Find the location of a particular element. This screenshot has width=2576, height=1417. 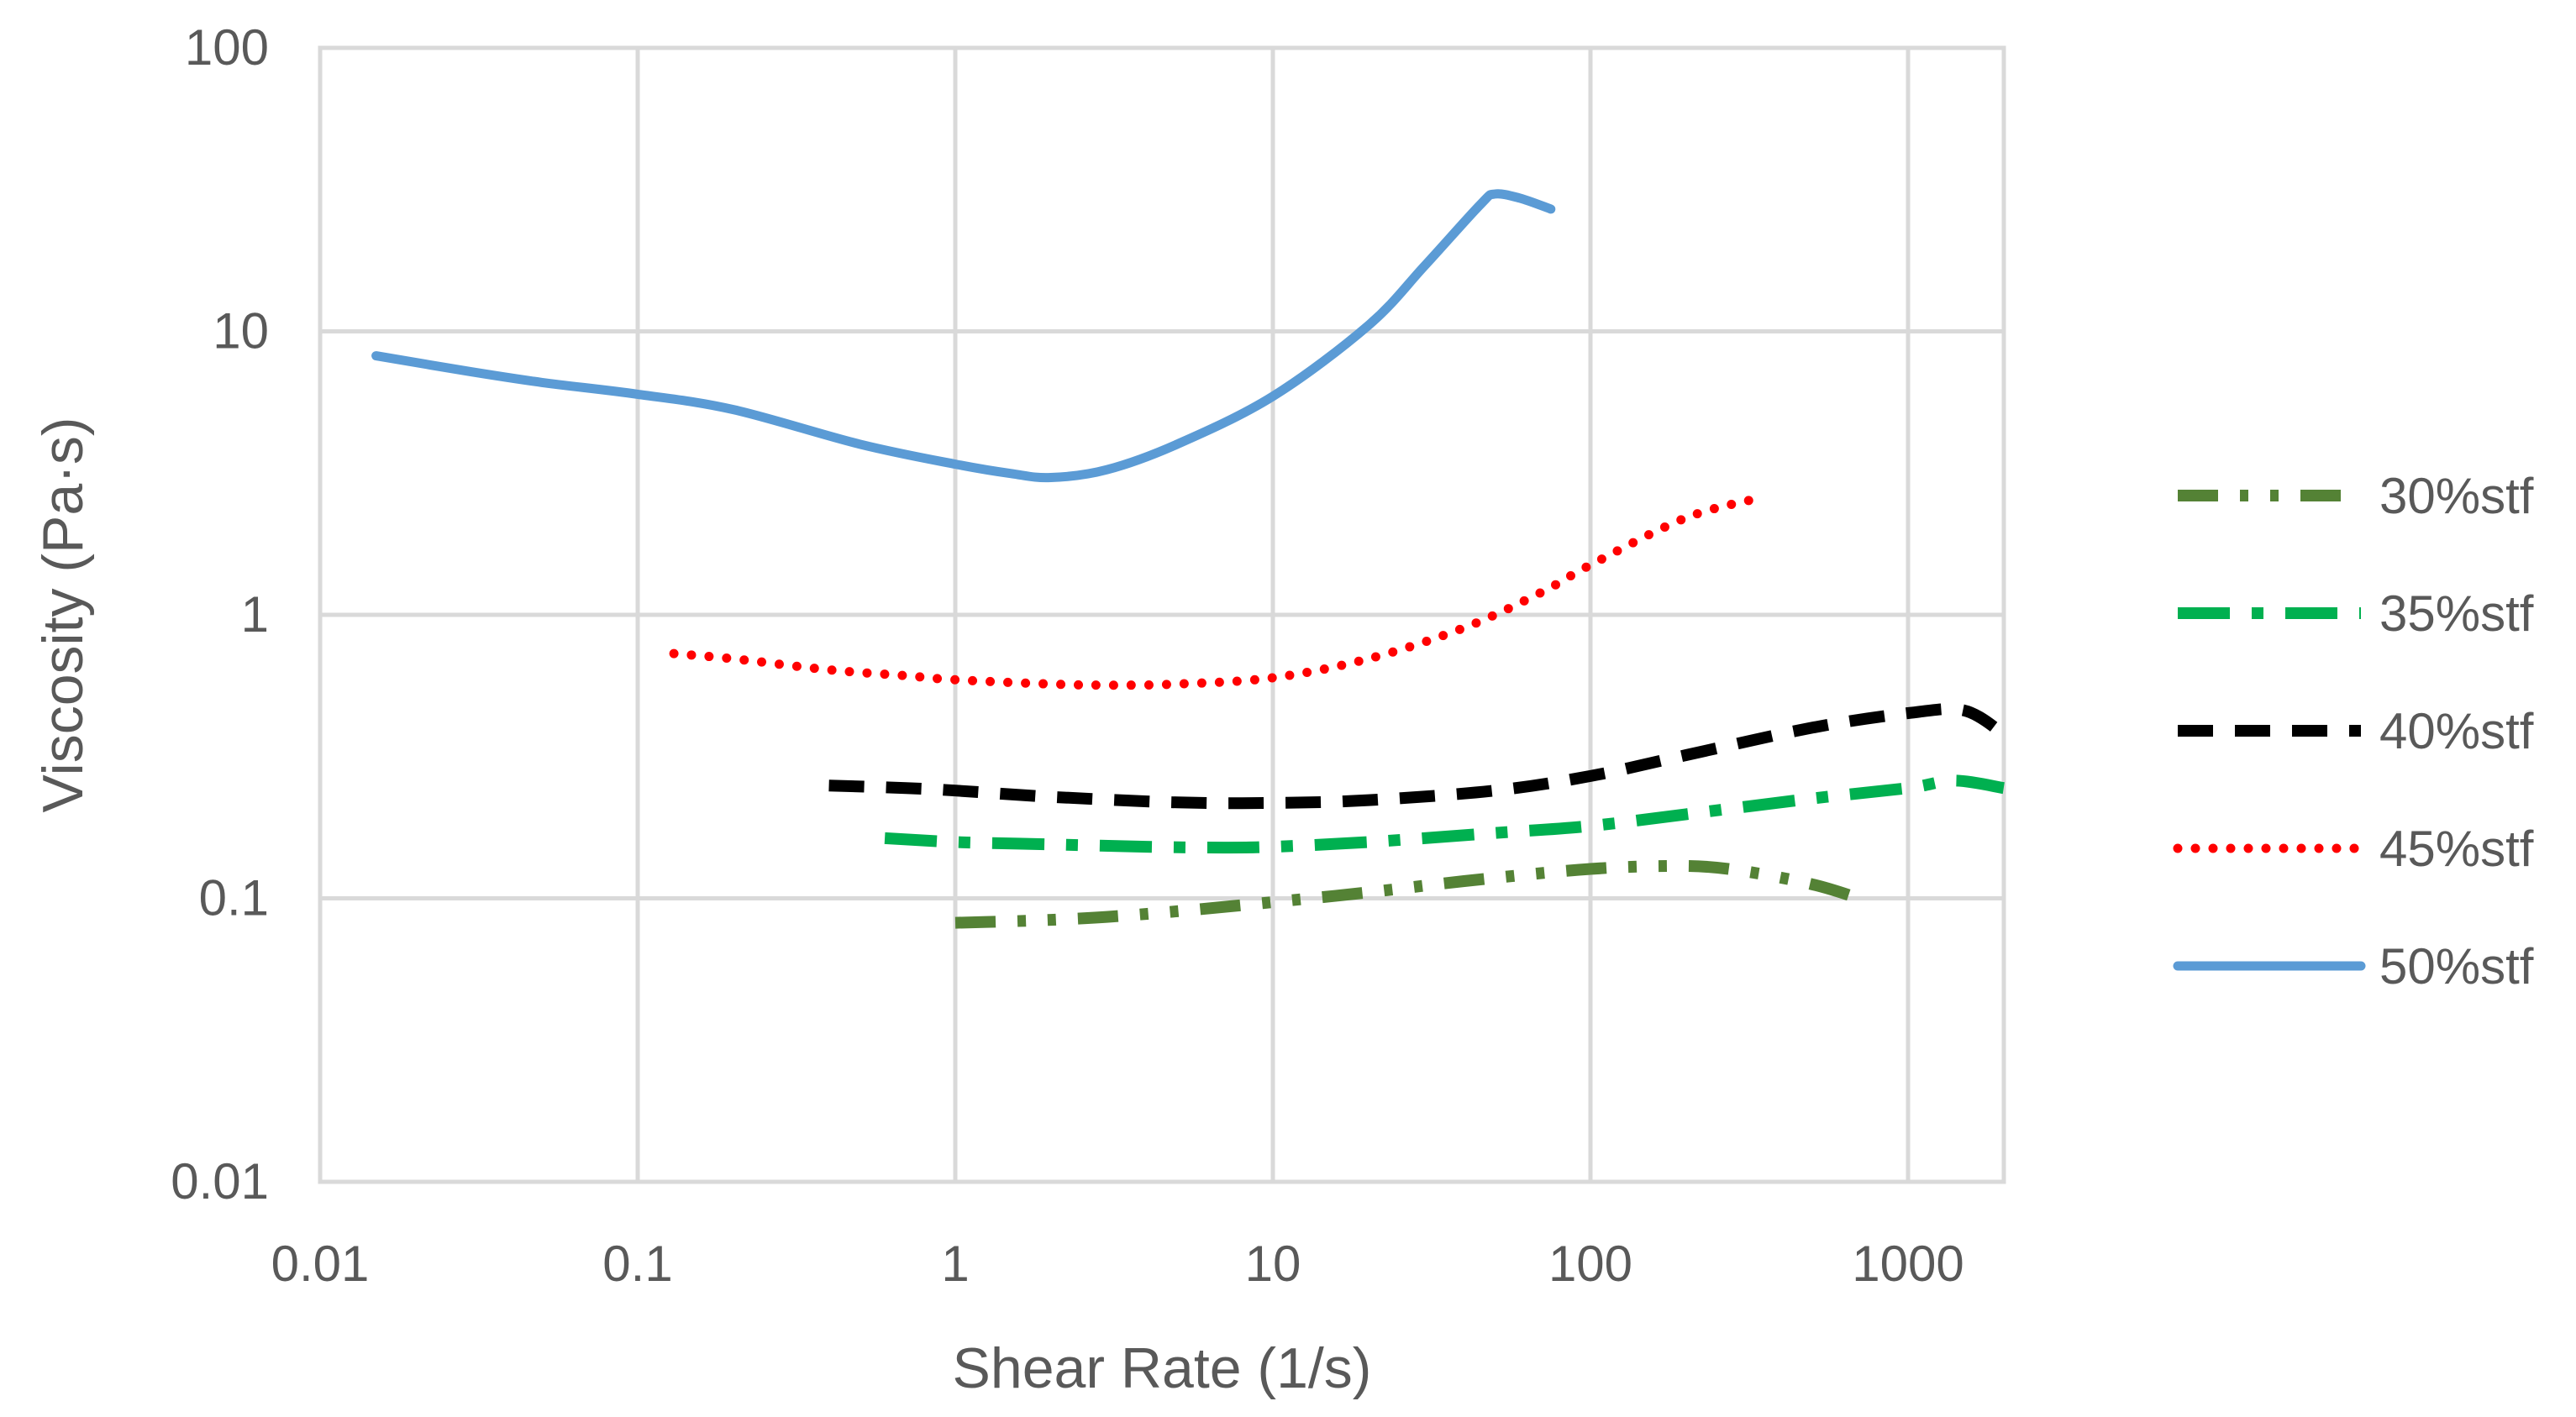

series-line-35pctstf is located at coordinates (1444, 814).